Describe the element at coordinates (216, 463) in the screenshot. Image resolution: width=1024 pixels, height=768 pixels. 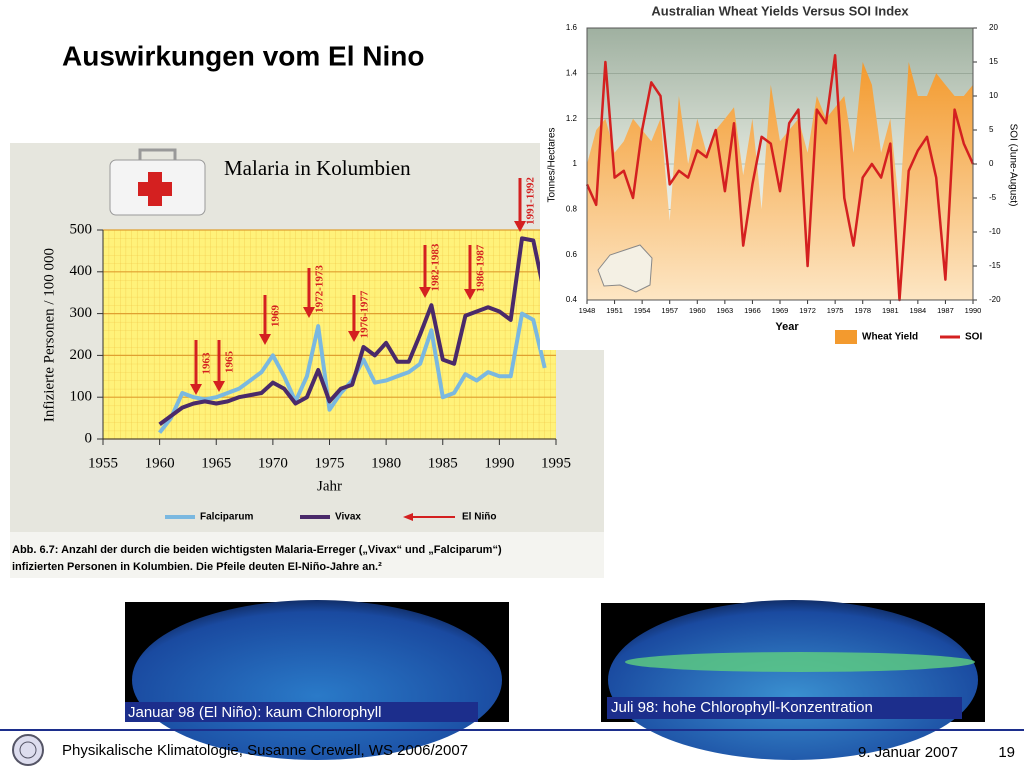
I see `x-tick-label: 1965` at that location.